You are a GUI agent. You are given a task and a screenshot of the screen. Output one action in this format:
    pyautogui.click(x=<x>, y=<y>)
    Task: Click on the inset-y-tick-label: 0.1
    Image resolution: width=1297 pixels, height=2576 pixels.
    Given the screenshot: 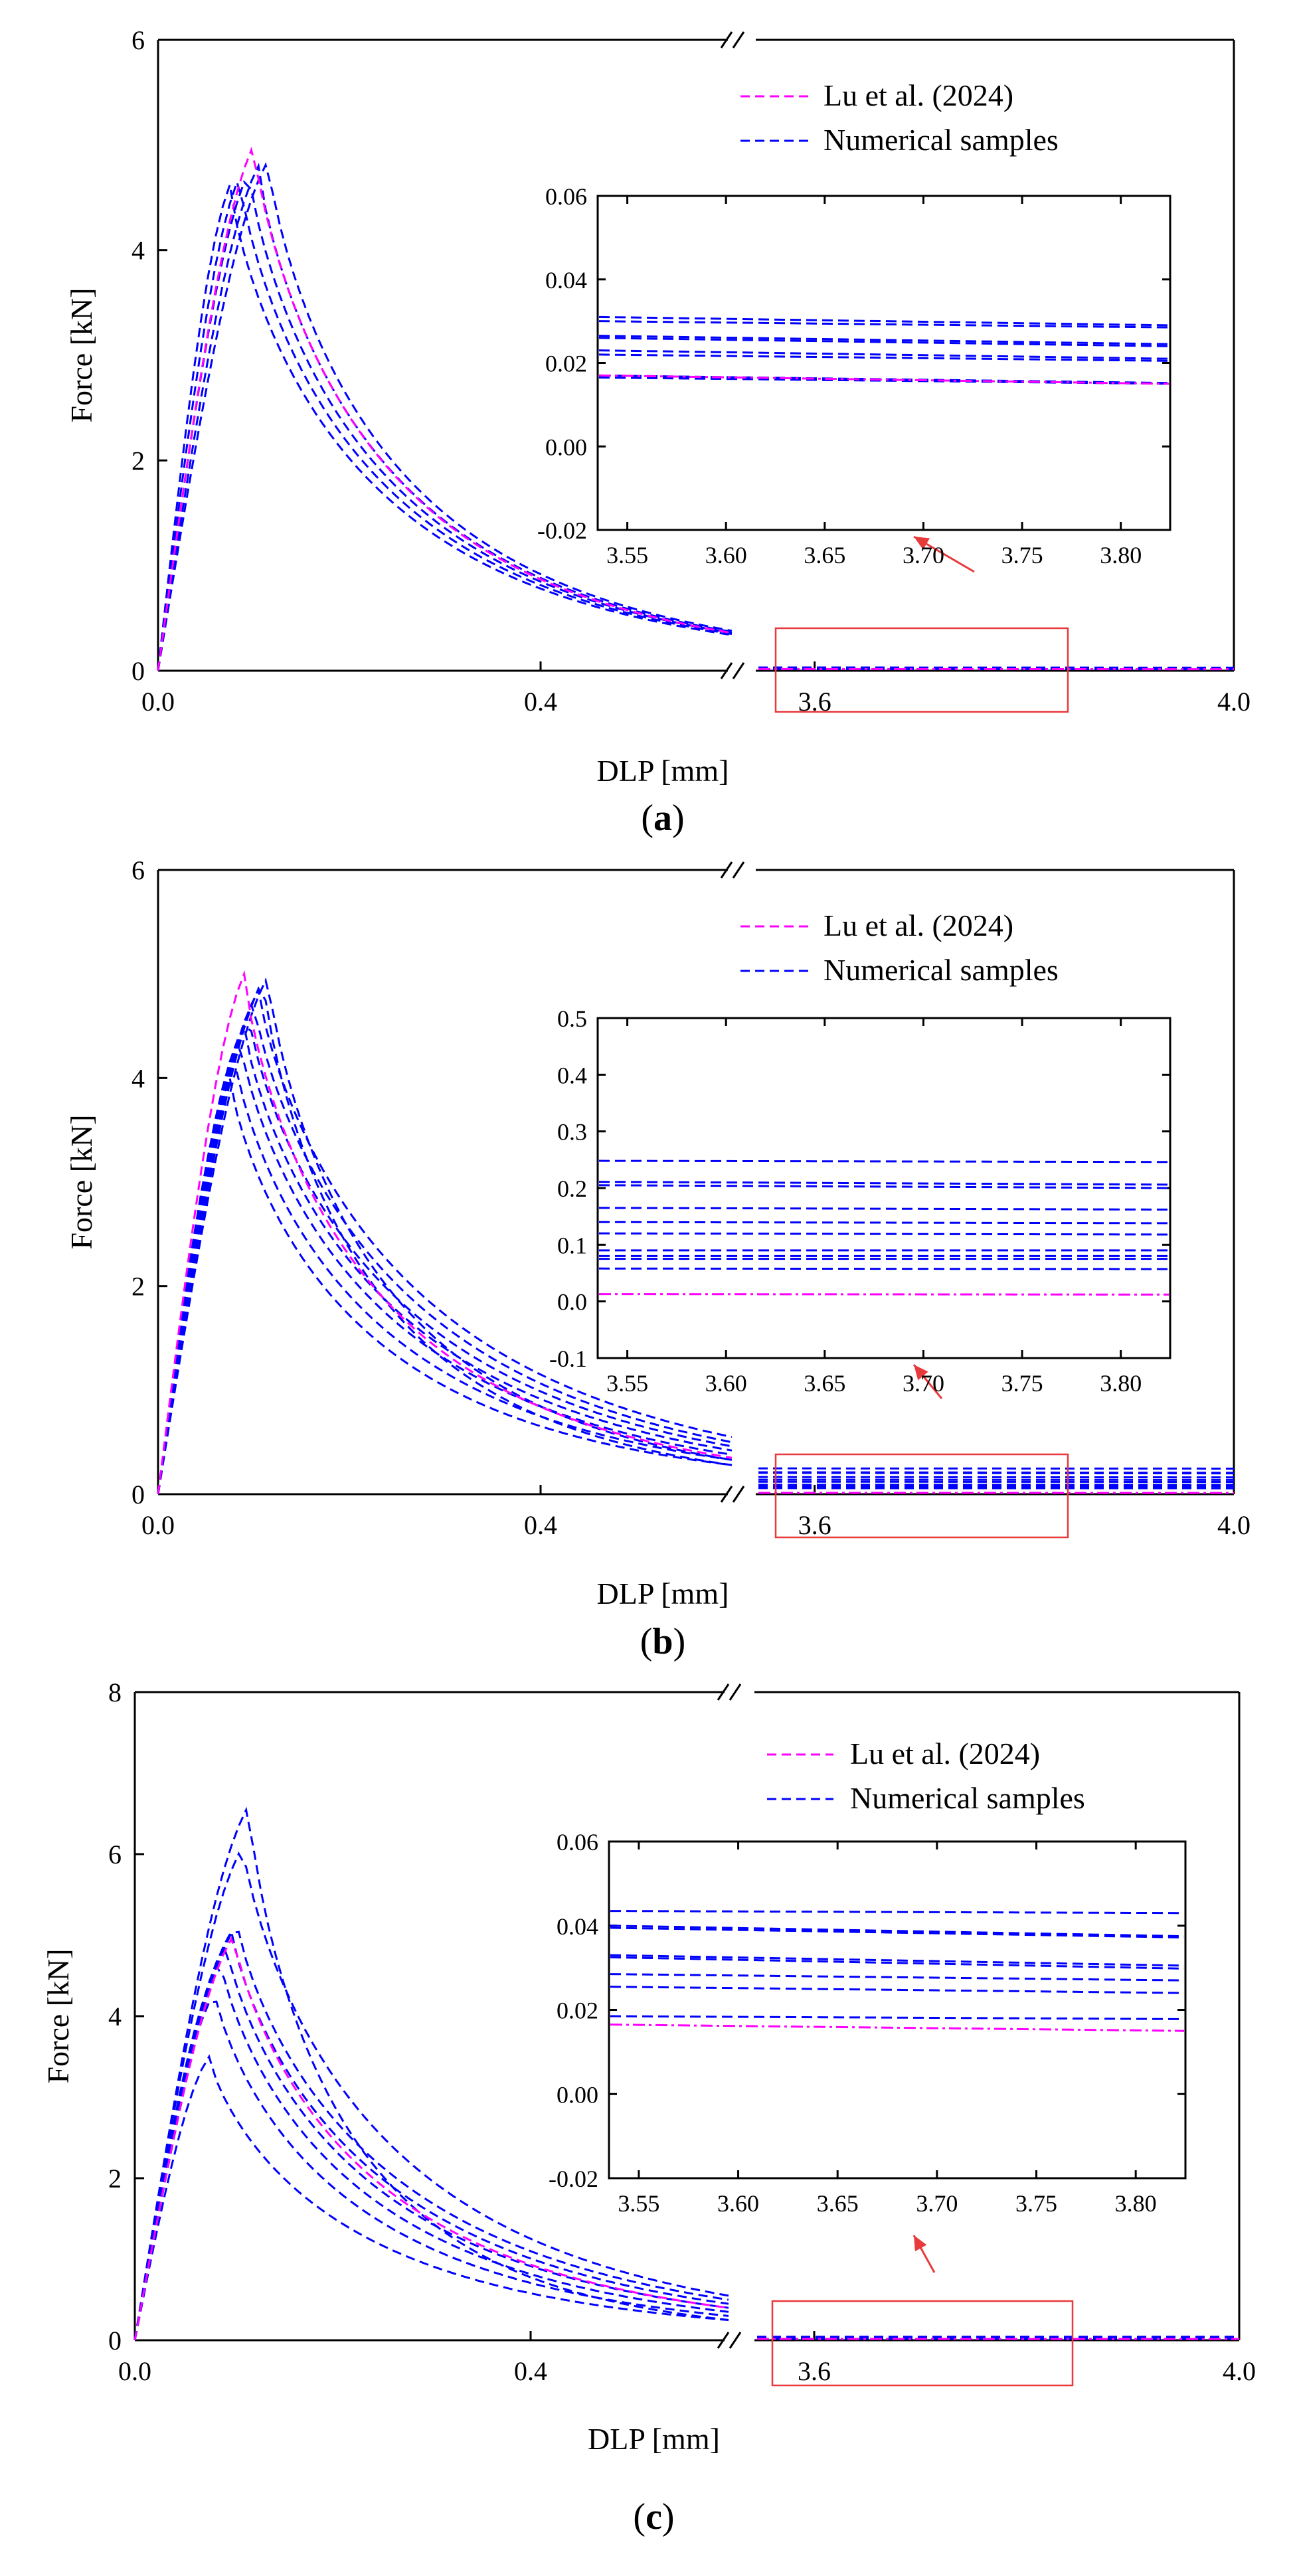 What is the action you would take?
    pyautogui.click(x=572, y=1245)
    